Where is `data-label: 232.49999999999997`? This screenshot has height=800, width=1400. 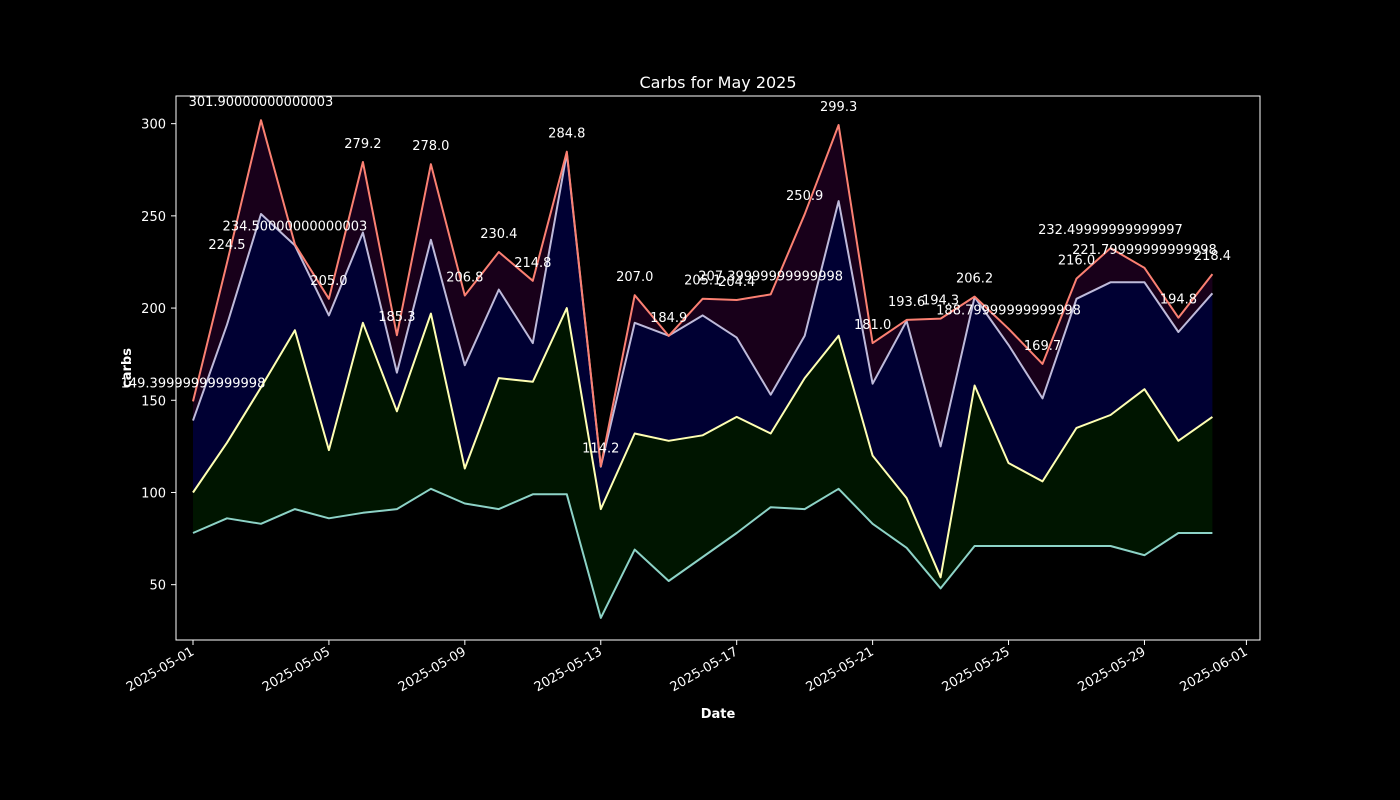 data-label: 232.49999999999997 is located at coordinates (1110, 230).